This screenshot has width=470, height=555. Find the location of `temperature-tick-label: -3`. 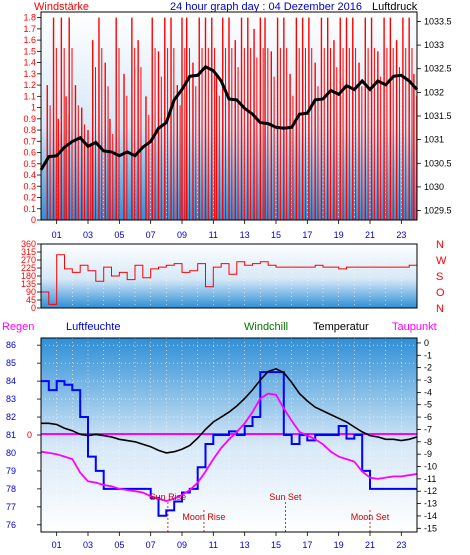

temperature-tick-label: -3 is located at coordinates (428, 380).